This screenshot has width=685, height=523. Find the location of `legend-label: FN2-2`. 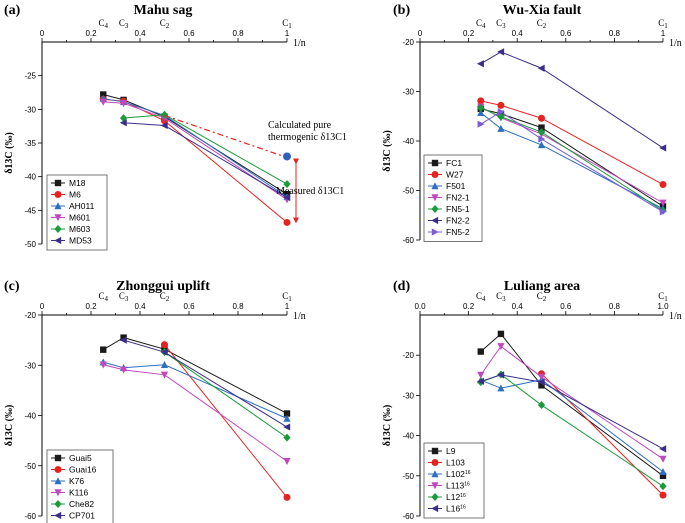

legend-label: FN2-2 is located at coordinates (458, 221).